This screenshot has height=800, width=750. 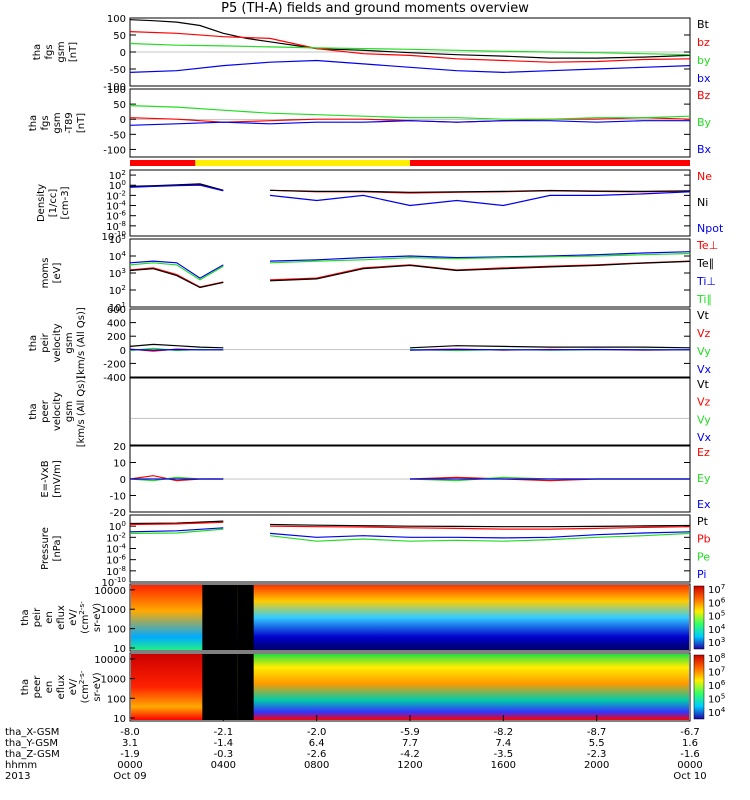 I want to click on legend-label: Ti∥, so click(x=704, y=299).